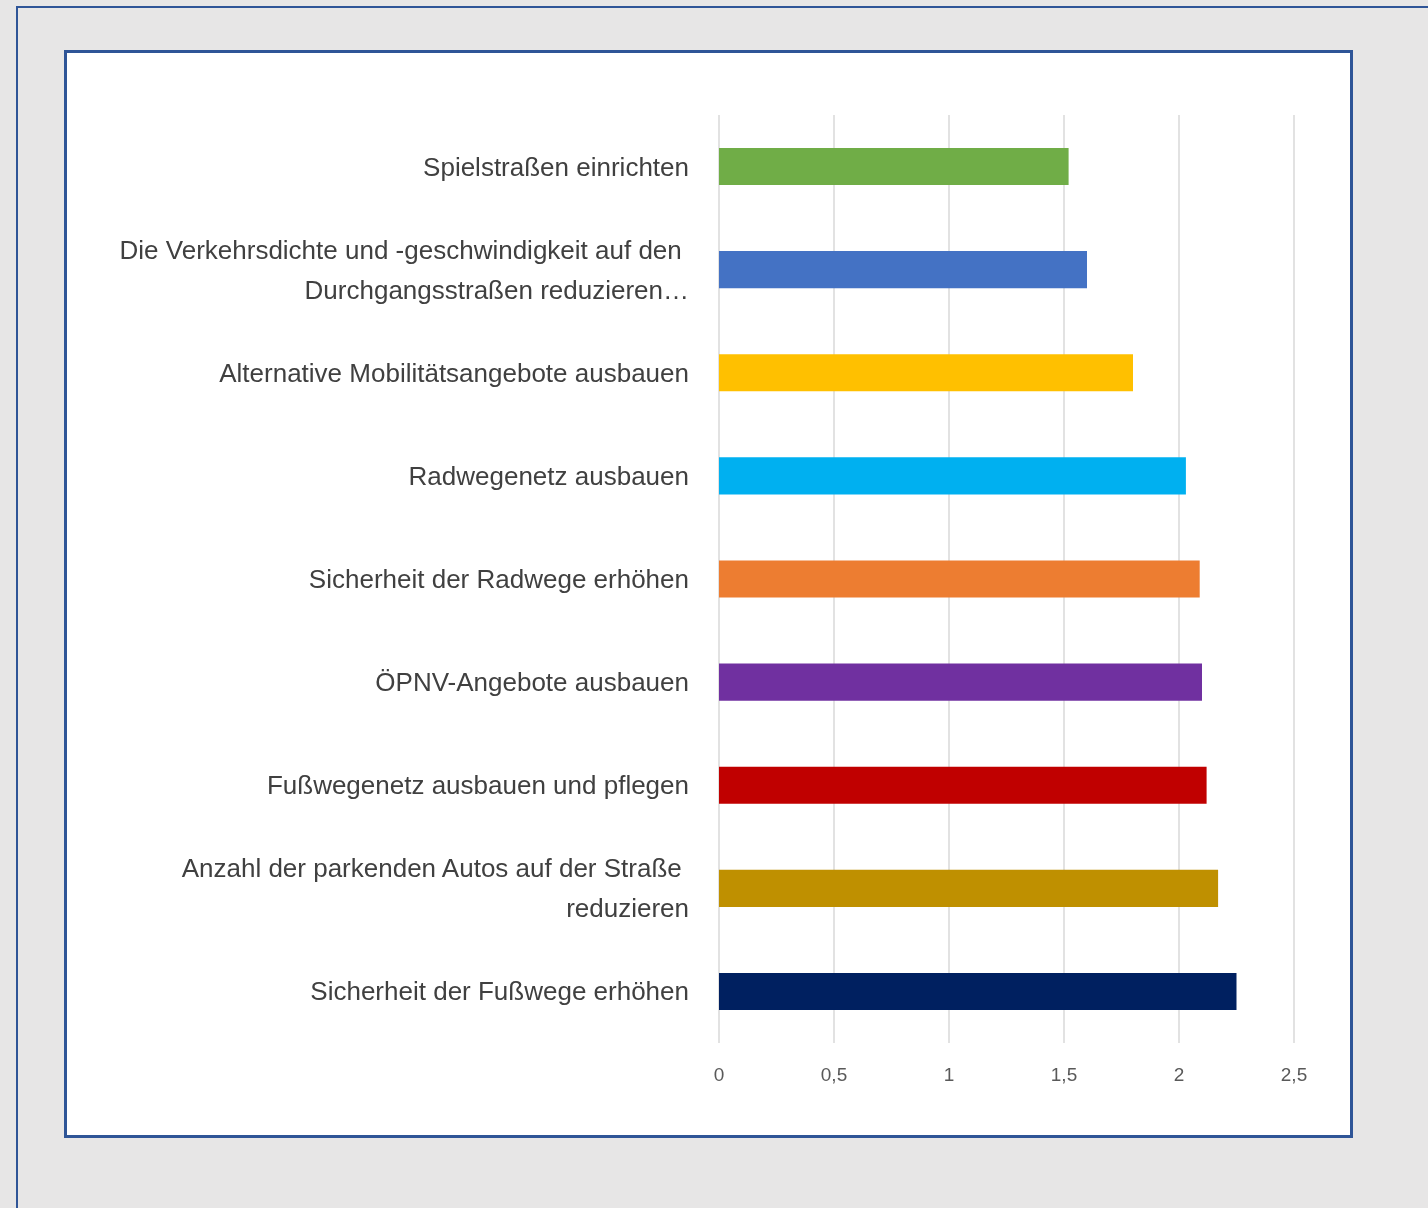  Describe the element at coordinates (498, 579) in the screenshot. I see `y-tick-label: Sicherheit der Radwege erhöhen` at that location.